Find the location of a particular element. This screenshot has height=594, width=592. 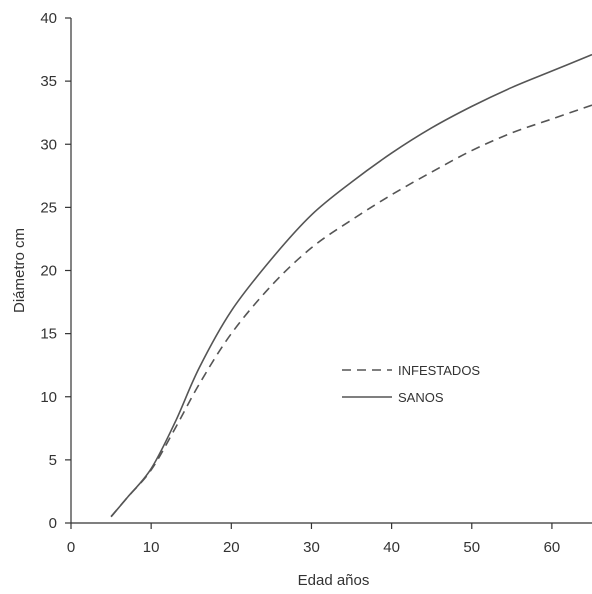

y-axis-ticks: 0 5 10 15 20 25 30 35 40 is located at coordinates (55, 271).